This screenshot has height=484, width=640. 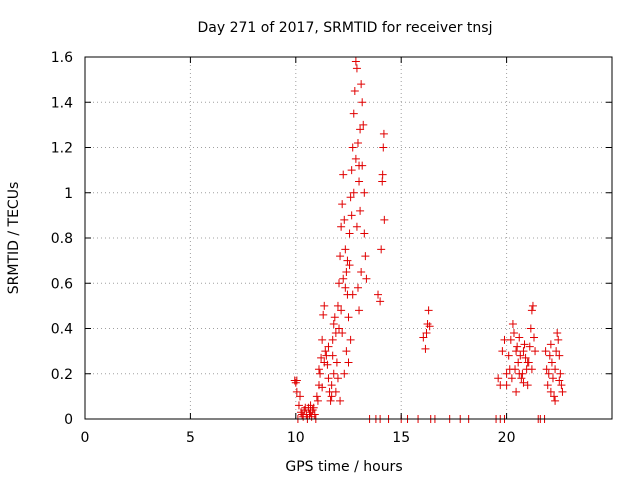 I want to click on y-tick-label: 0.6, so click(x=62, y=284).